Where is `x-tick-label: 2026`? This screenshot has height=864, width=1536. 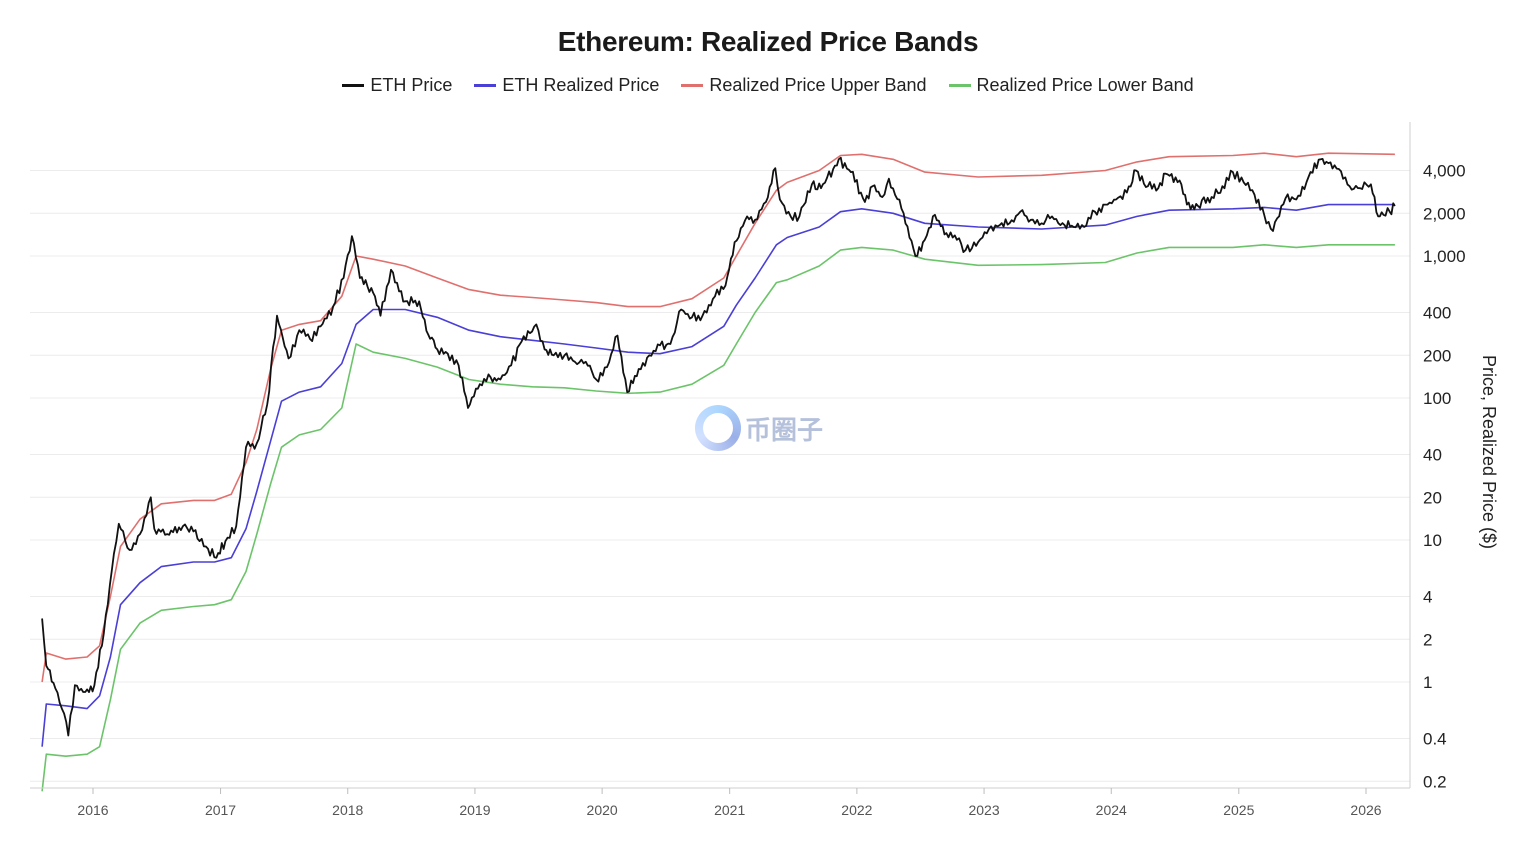
x-tick-label: 2026 is located at coordinates (1365, 810).